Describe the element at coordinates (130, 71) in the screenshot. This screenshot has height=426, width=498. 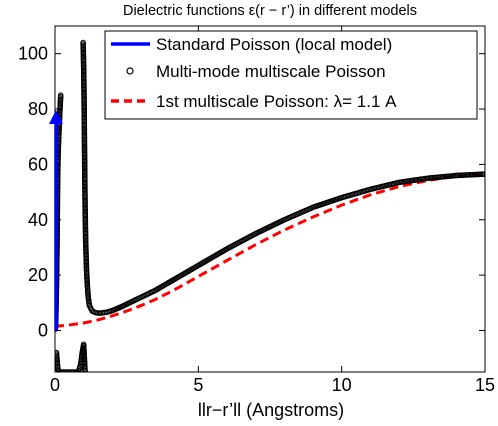
I see `legend-swatch-multi-mode` at that location.